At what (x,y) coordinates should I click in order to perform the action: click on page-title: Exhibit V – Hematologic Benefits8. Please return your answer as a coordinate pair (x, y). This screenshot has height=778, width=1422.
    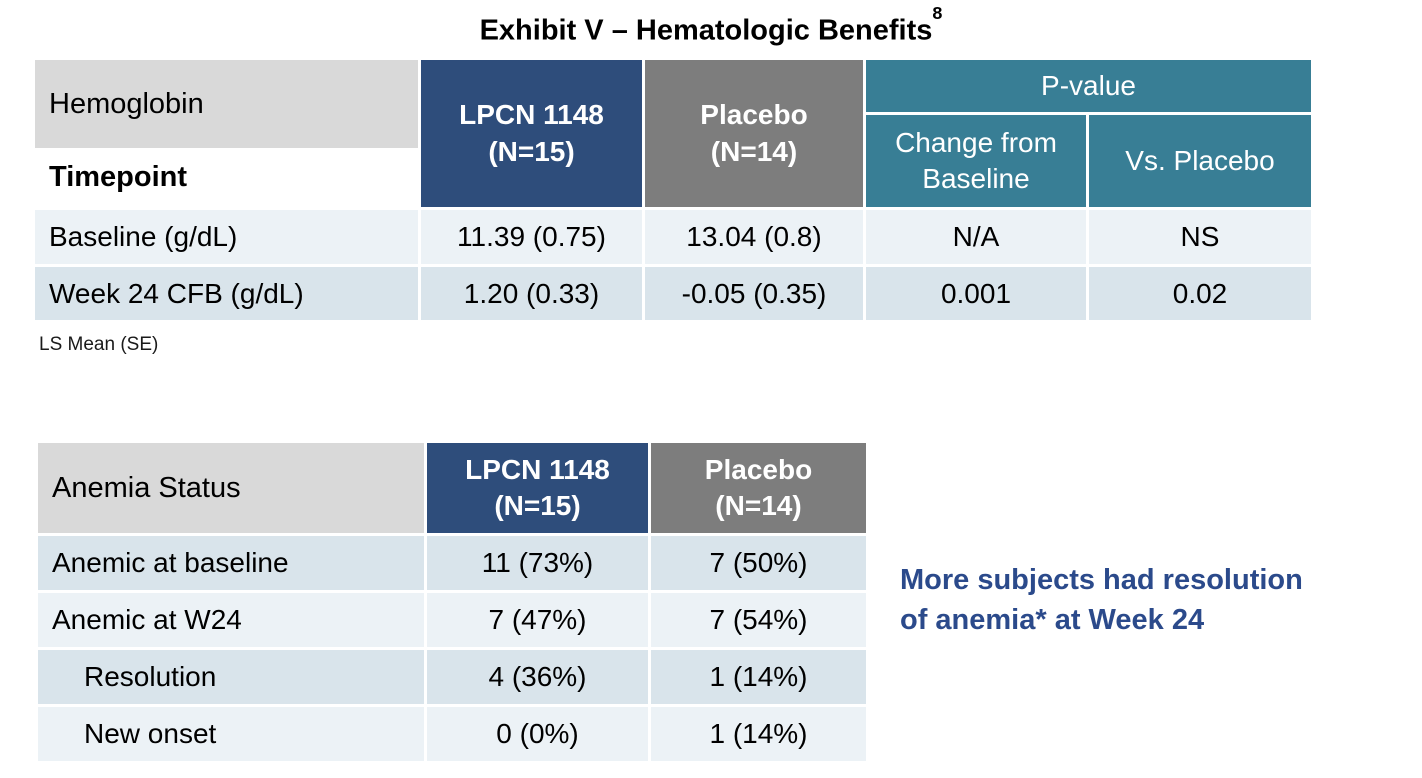
    Looking at the image, I should click on (711, 25).